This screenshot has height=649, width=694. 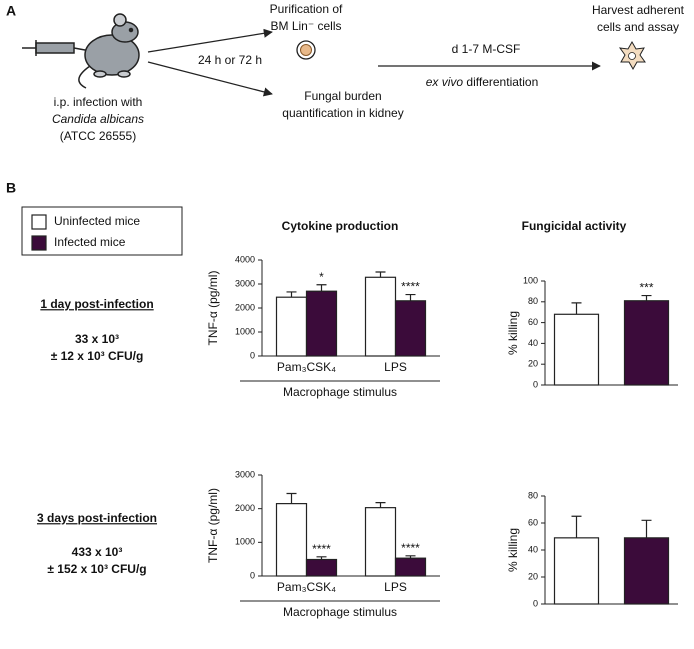 I want to click on cell-icon, so click(x=306, y=50).